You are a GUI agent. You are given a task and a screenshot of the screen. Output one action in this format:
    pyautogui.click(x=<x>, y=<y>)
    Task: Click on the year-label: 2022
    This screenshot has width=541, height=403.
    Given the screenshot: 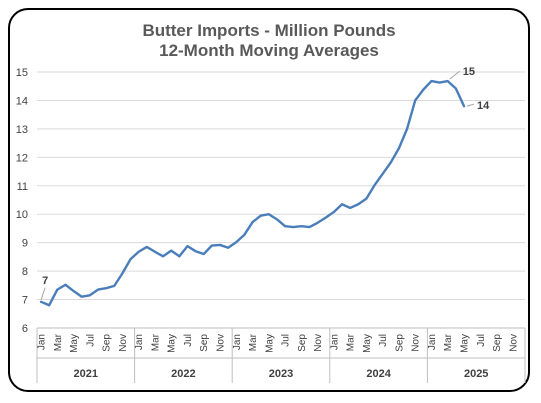 What is the action you would take?
    pyautogui.click(x=183, y=374)
    